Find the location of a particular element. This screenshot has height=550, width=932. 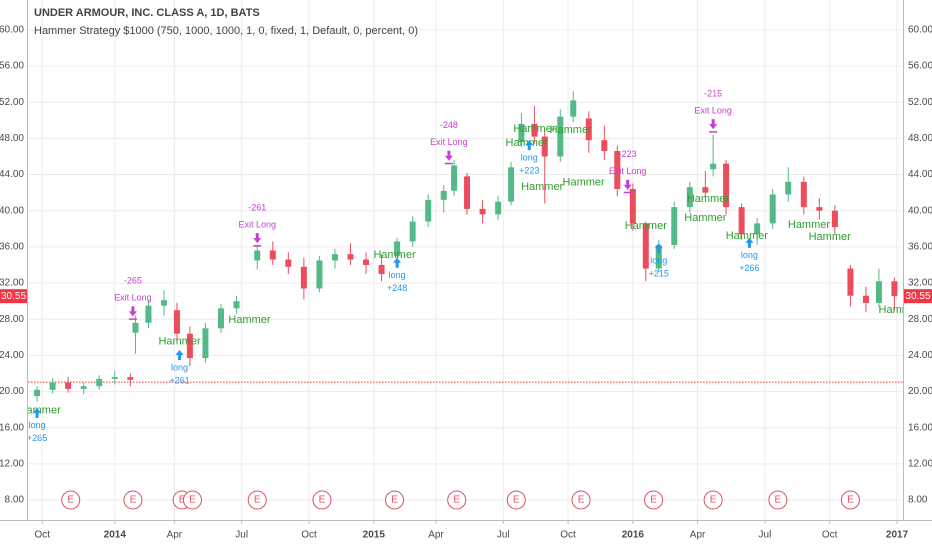

y-tick-label: 52.00 is located at coordinates (920, 102).